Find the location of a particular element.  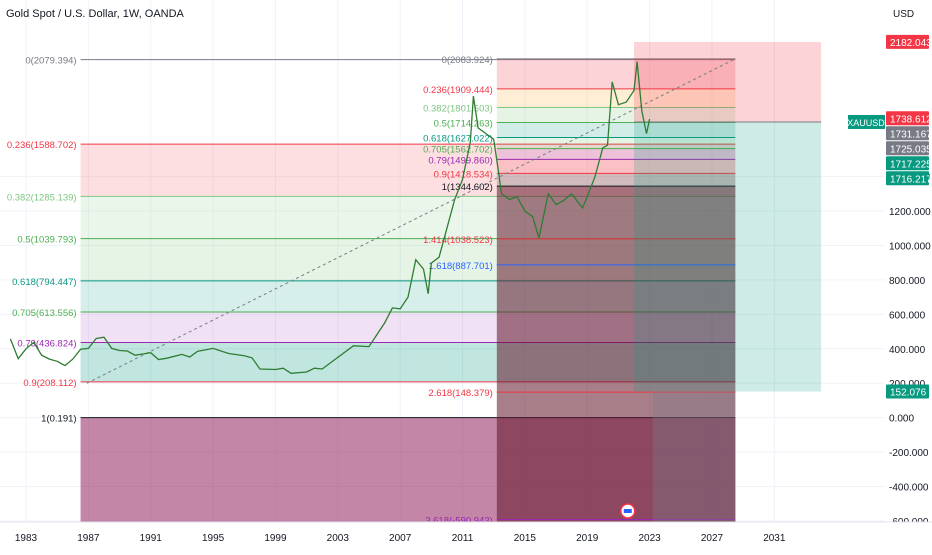

symbol-tag-bg is located at coordinates (866, 121).